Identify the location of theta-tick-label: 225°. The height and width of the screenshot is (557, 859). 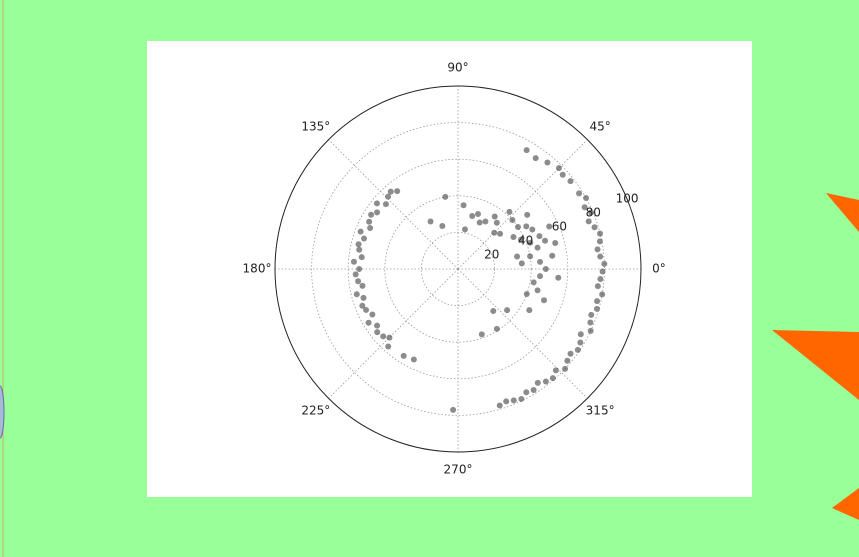
(315, 411).